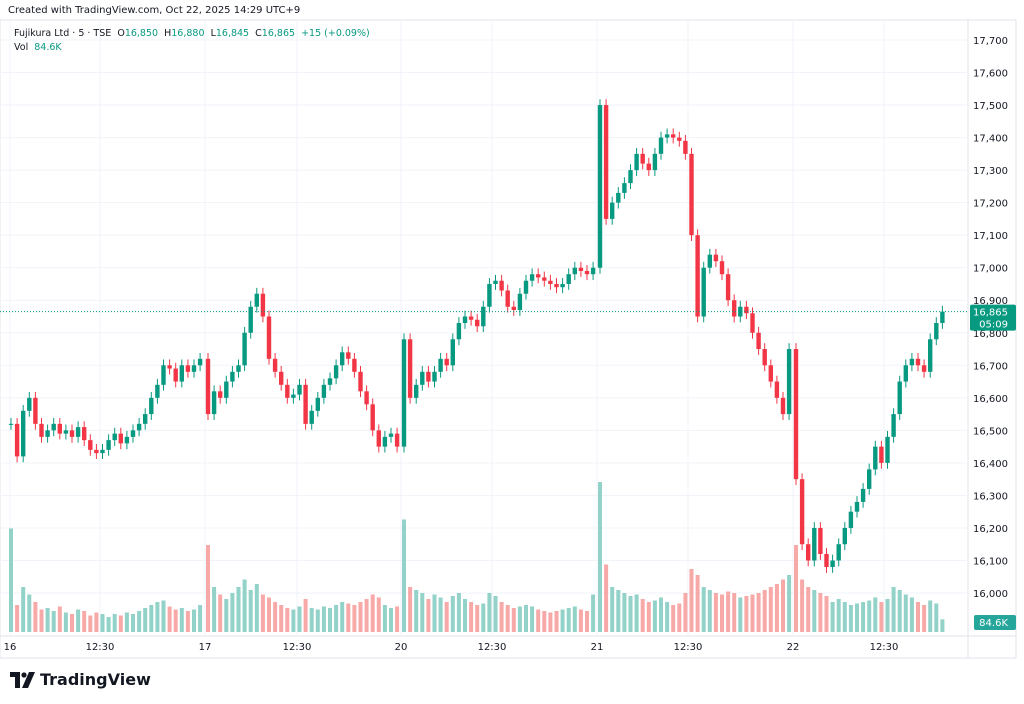  What do you see at coordinates (990, 464) in the screenshot?
I see `y-tick-label: 16,400` at bounding box center [990, 464].